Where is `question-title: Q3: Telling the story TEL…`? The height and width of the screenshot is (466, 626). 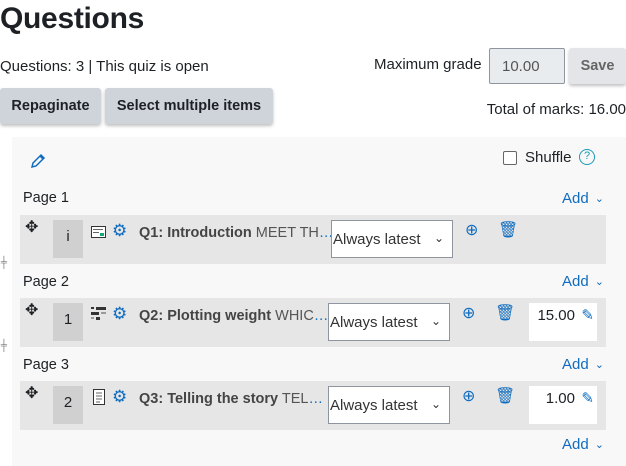
question-title: Q3: Telling the story TEL… is located at coordinates (231, 399).